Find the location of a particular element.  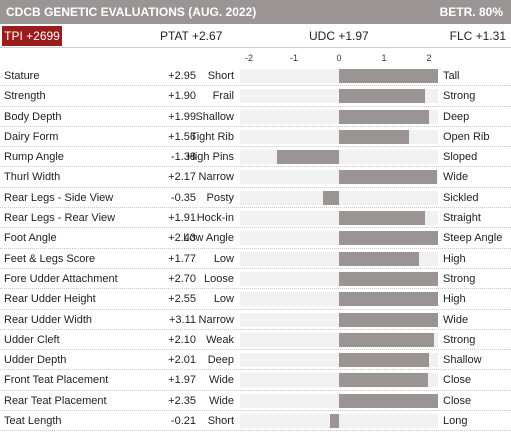

tpi-badge: TPI +2699 is located at coordinates (32, 36).